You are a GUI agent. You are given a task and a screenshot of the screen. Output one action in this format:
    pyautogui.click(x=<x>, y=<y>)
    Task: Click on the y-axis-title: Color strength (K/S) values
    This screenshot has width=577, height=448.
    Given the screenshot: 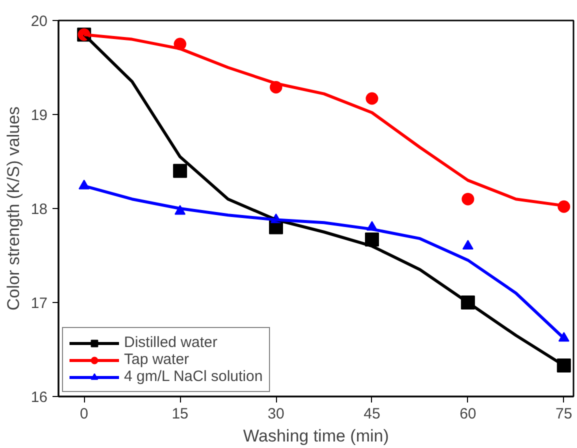 What is the action you would take?
    pyautogui.click(x=13, y=208)
    